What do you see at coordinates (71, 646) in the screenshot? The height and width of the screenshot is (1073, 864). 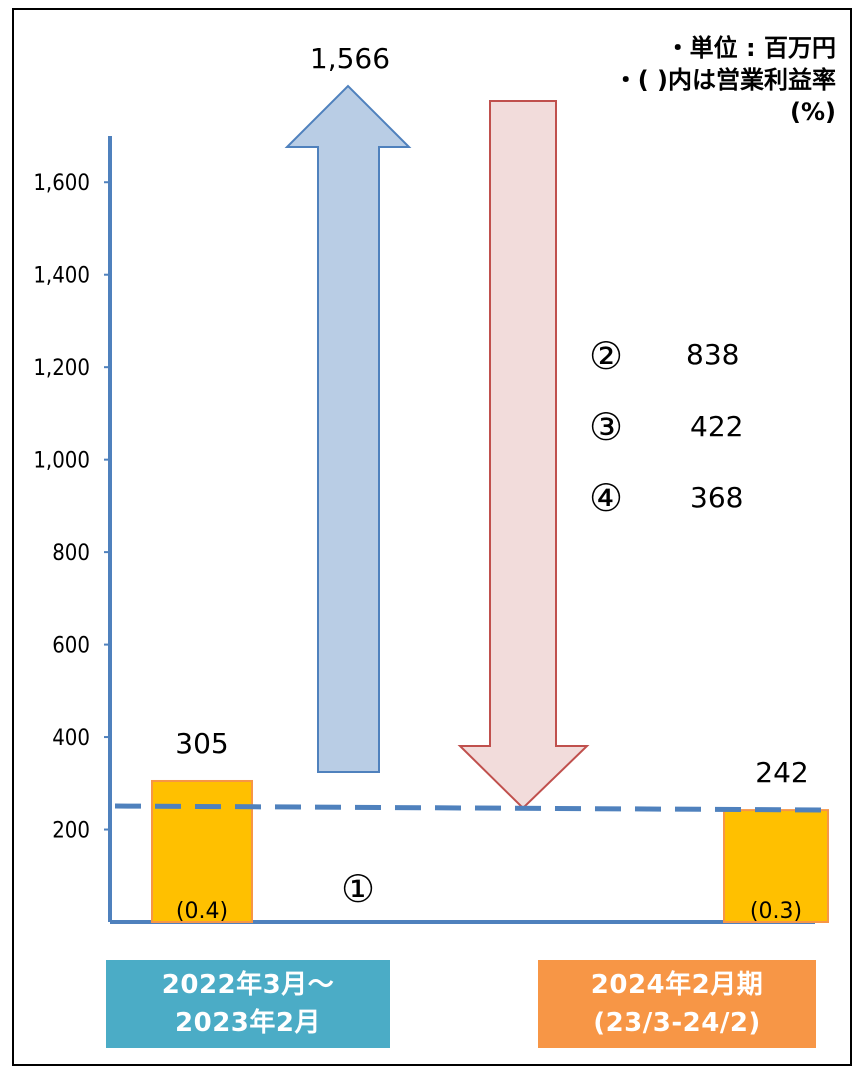 I see `y-tick-label: 600` at bounding box center [71, 646].